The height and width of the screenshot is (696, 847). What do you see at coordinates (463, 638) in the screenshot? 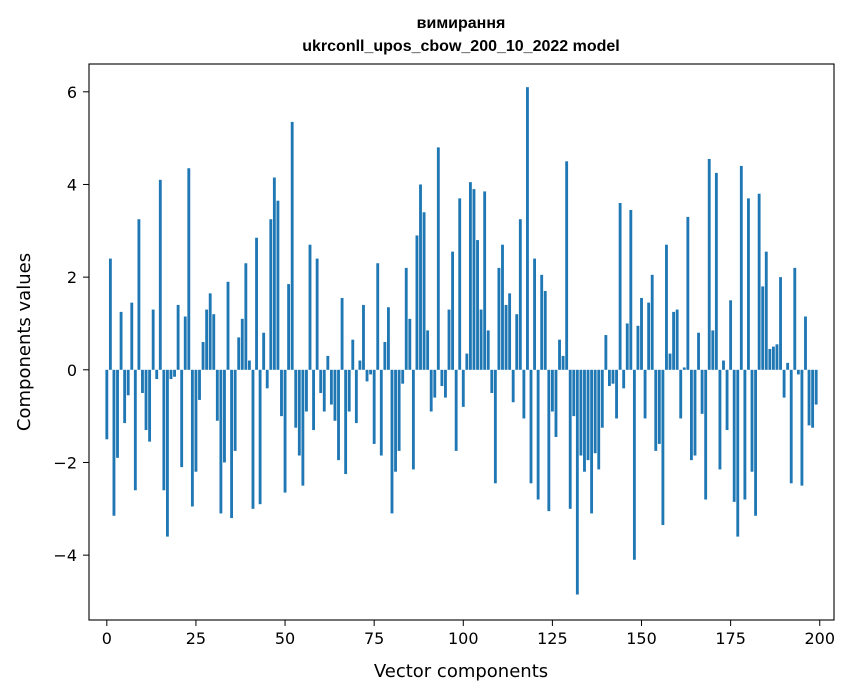
I see `x-tick-label: 100` at bounding box center [463, 638].